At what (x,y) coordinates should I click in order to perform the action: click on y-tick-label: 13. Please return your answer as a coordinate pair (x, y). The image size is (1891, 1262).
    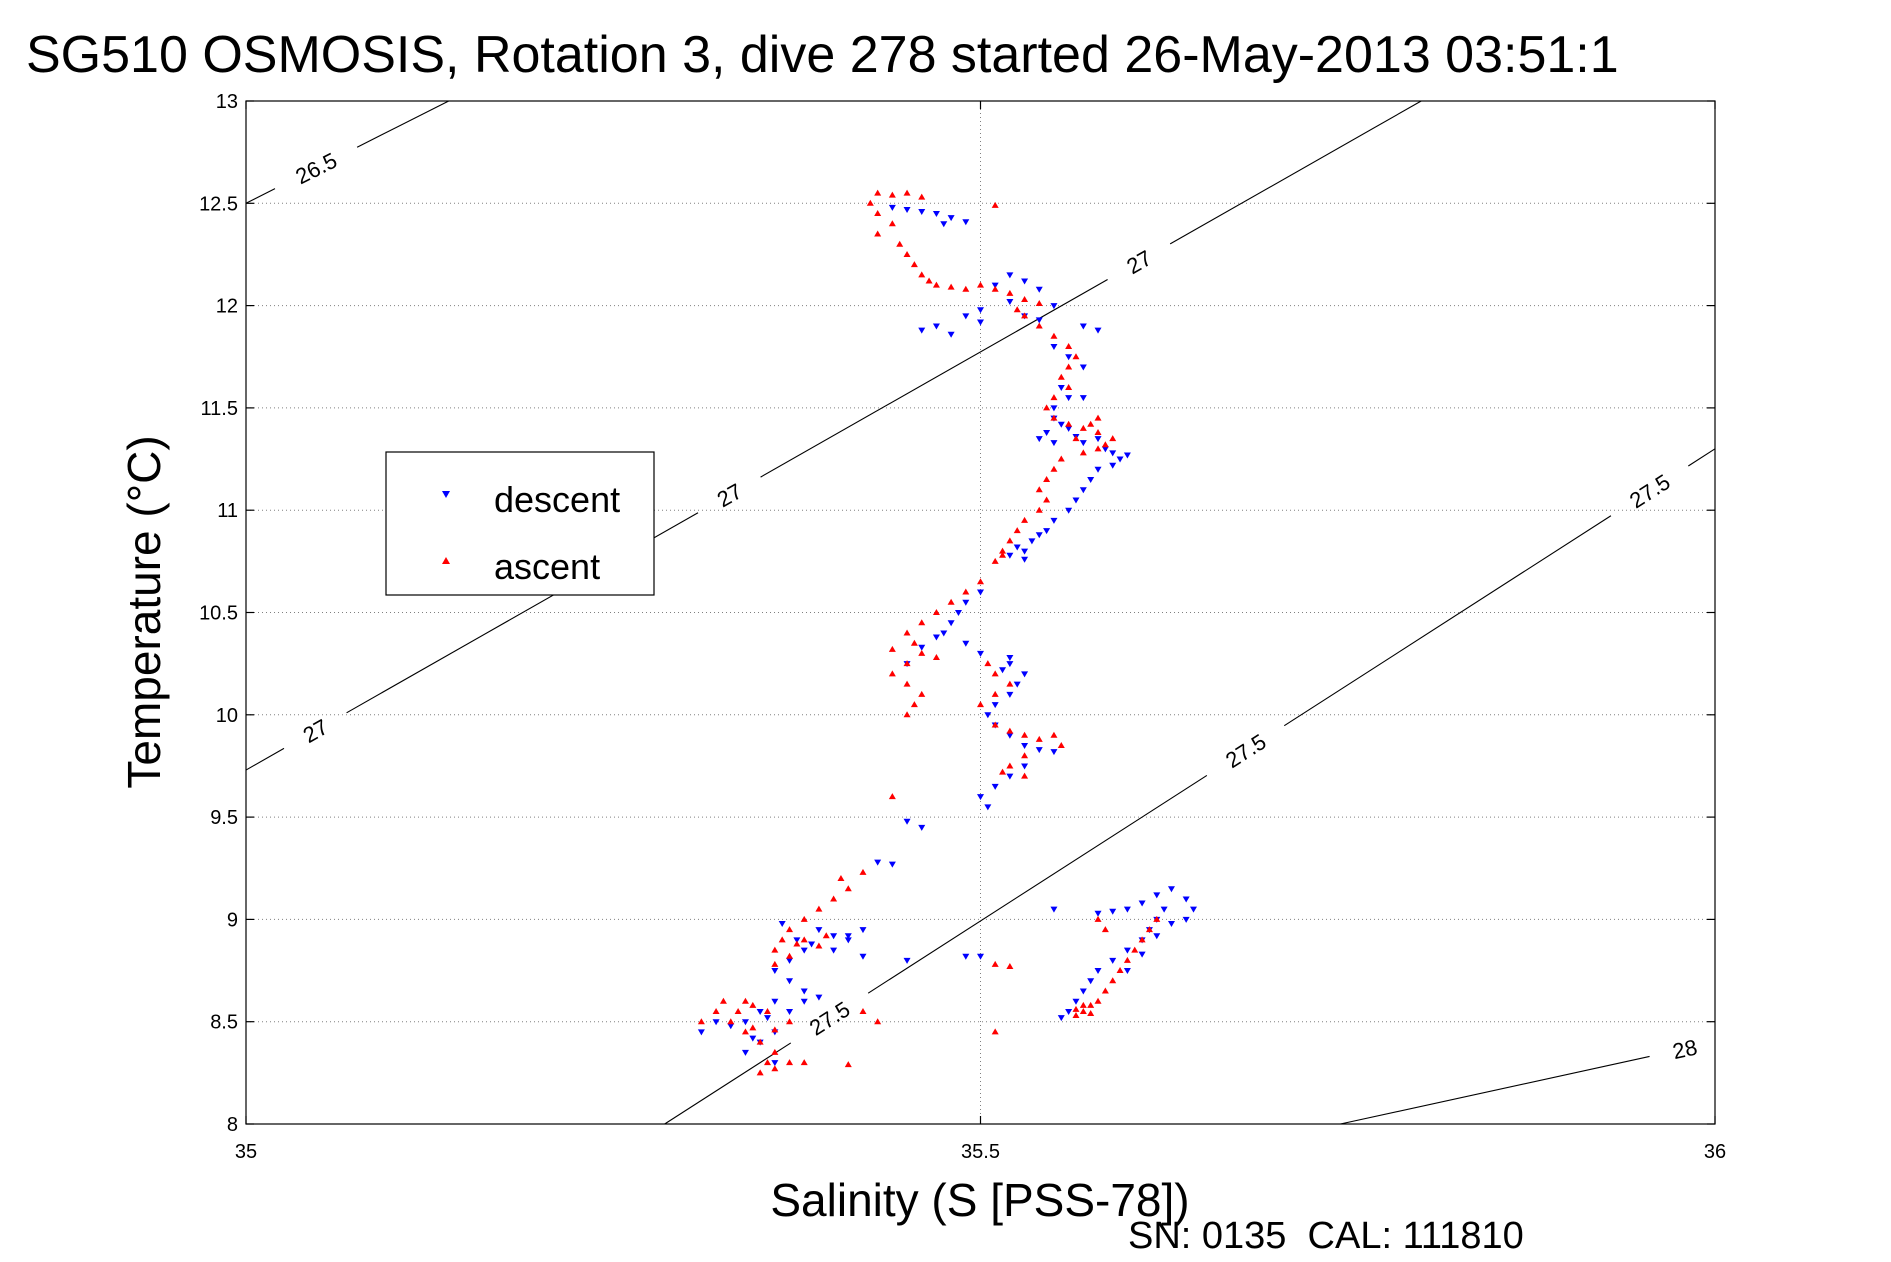
    Looking at the image, I should click on (227, 102).